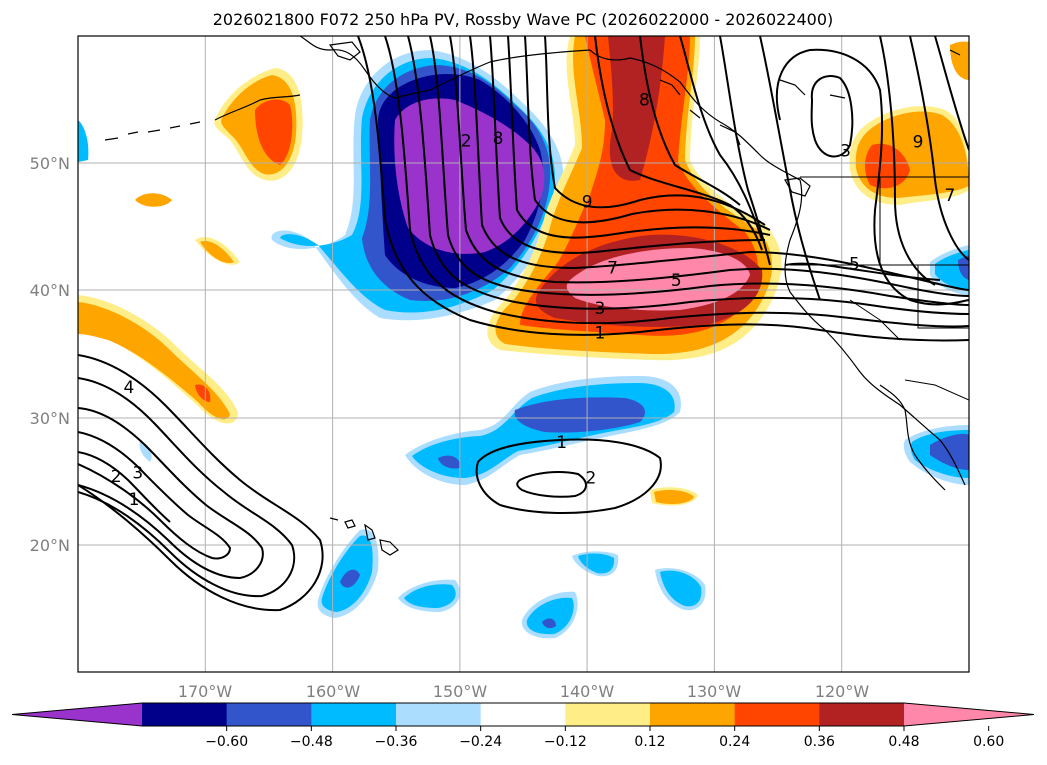  I want to click on colorbar-tick-label: −0.36, so click(396, 742).